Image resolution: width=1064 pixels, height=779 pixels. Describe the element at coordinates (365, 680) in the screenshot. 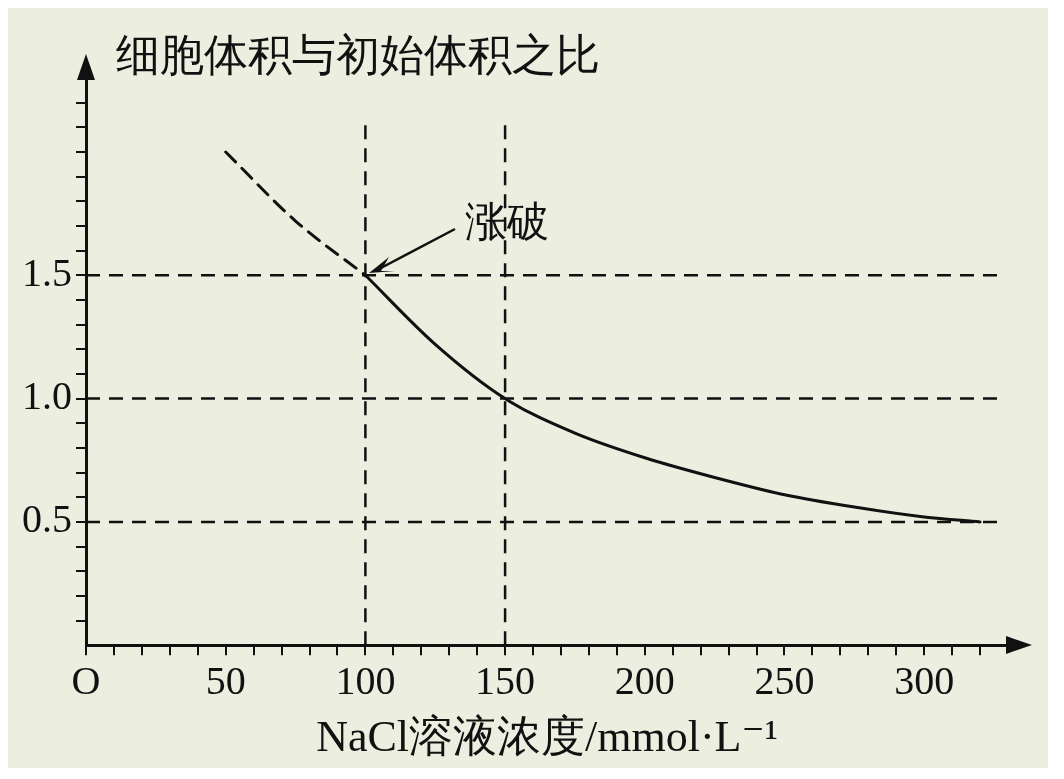

I see `x-tick-label: 100` at that location.